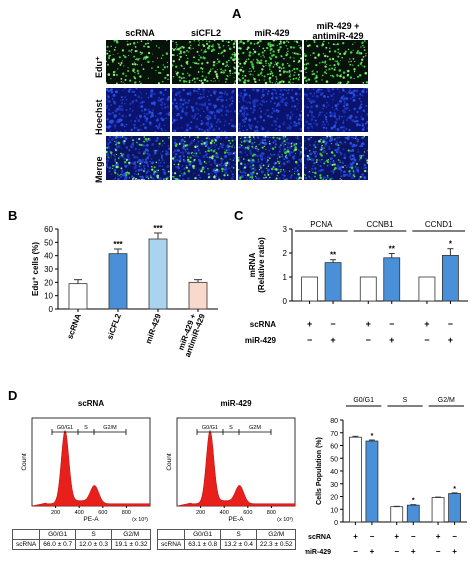  What do you see at coordinates (93, 544) in the screenshot?
I see `table-cell: 12.0 ± 0.3` at bounding box center [93, 544].